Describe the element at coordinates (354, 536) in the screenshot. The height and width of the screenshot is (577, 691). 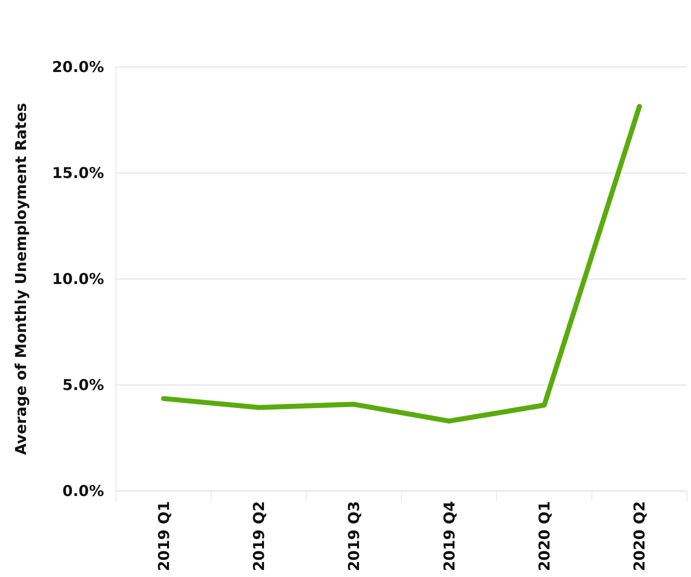
I see `x-tick-label: 2019 Q3` at that location.